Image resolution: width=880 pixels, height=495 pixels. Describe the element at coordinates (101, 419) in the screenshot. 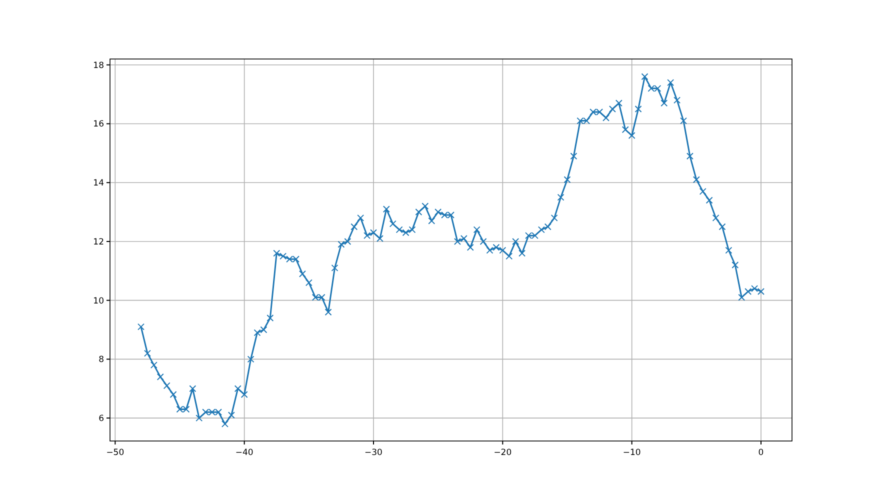

I see `y-tick-label: 6` at that location.